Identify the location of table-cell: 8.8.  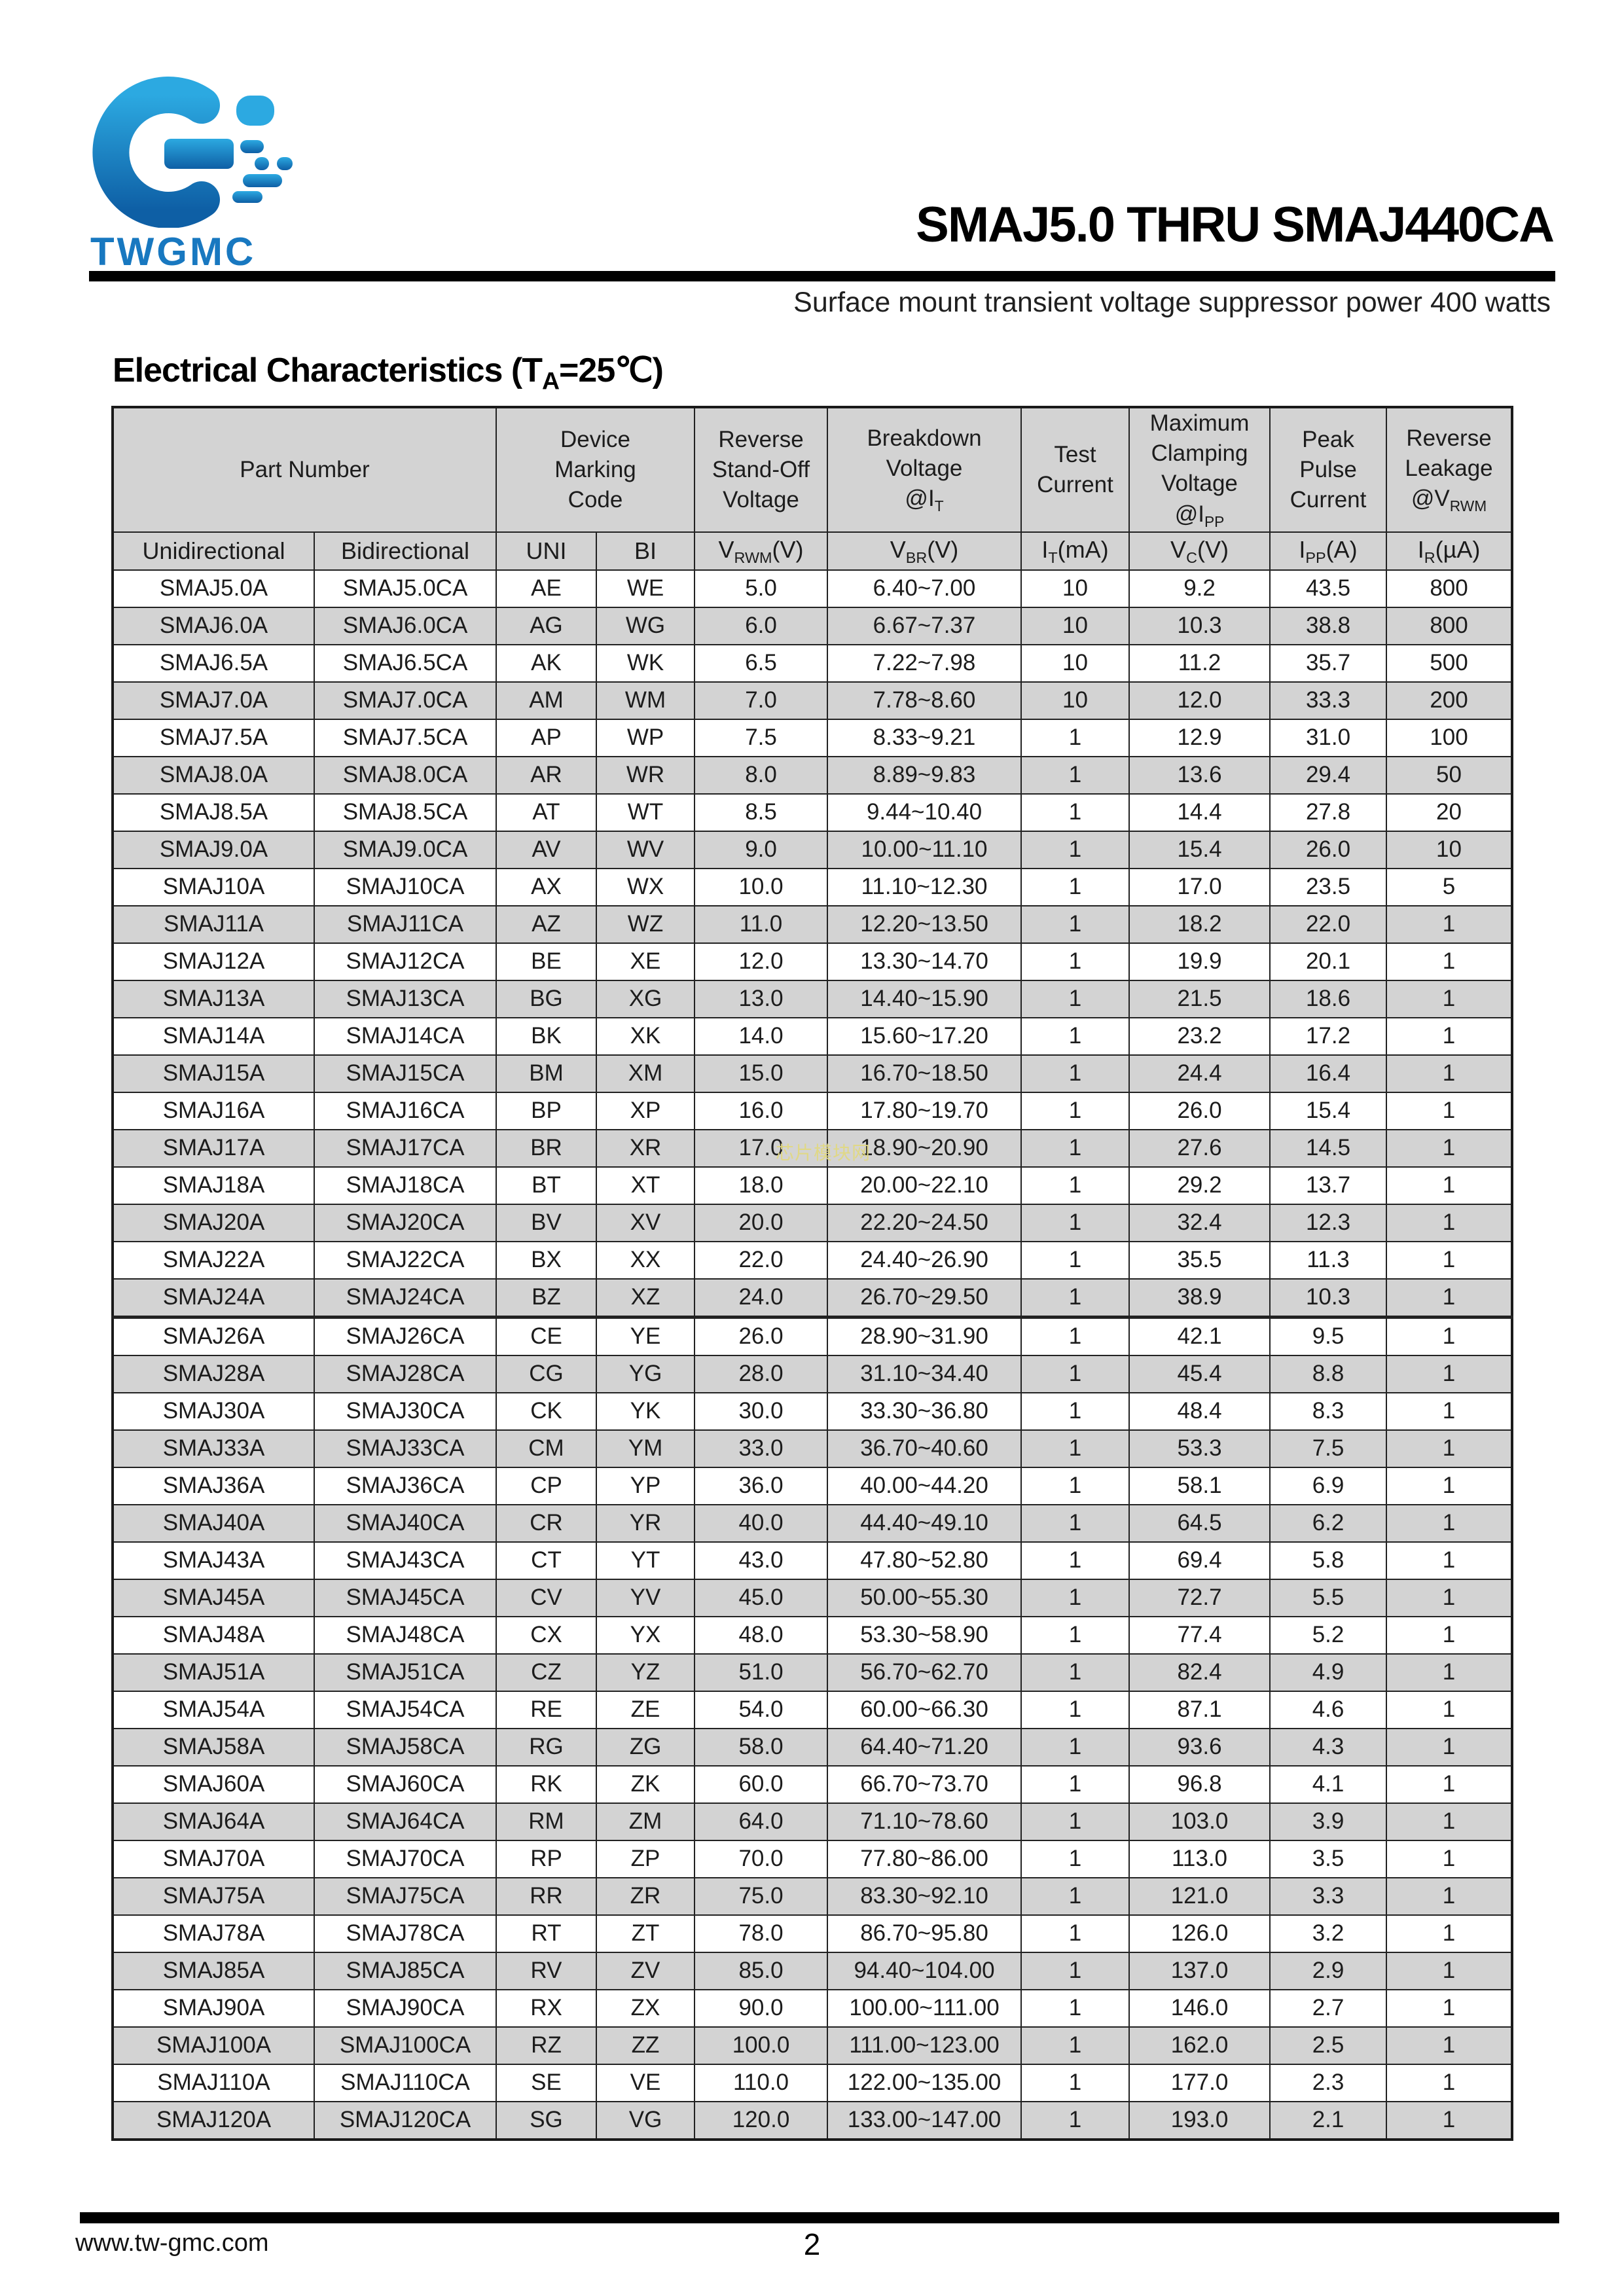
(1328, 1373).